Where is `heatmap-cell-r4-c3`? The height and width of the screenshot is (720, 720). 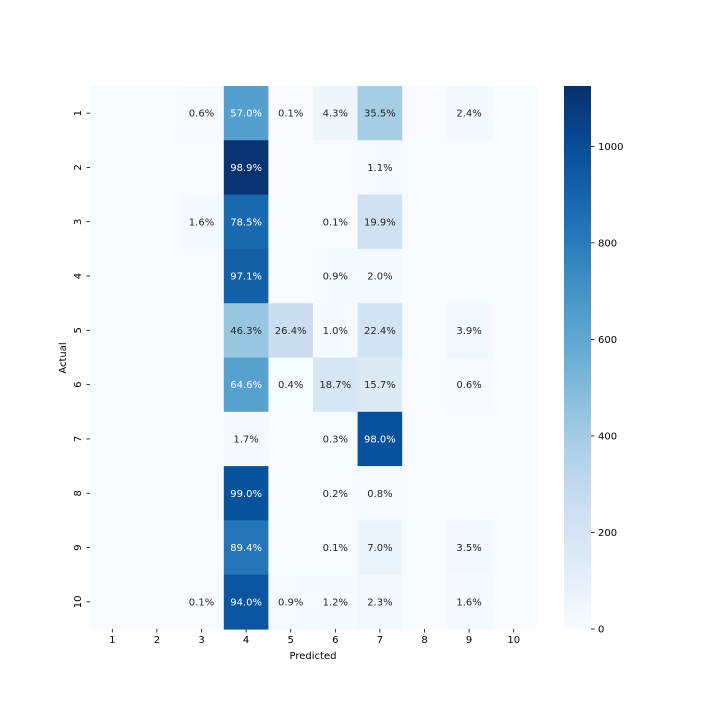 heatmap-cell-r4-c3 is located at coordinates (202, 276).